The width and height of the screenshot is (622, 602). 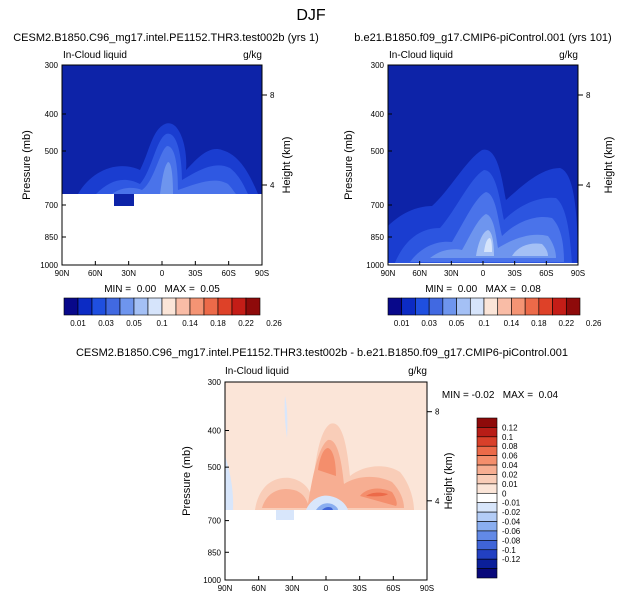 What do you see at coordinates (510, 456) in the screenshot?
I see `panel-3-colorbar-label: 0.06` at bounding box center [510, 456].